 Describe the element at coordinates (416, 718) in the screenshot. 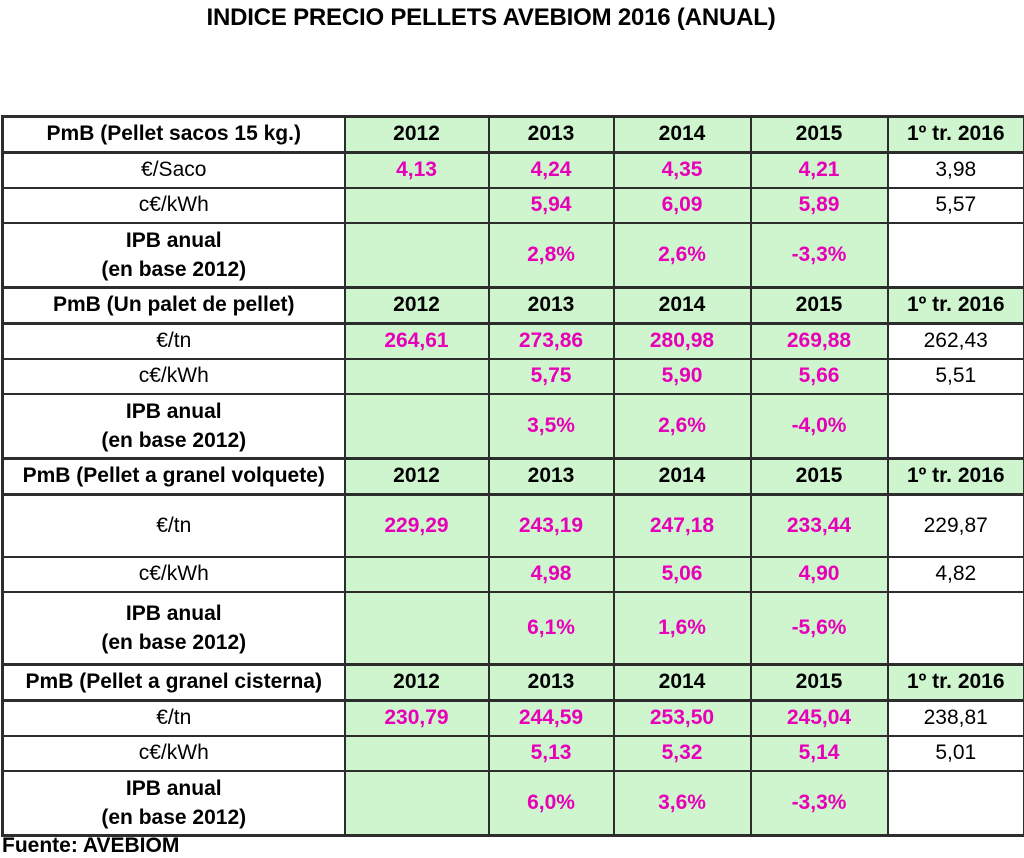

I see `value-cell: 230,79` at that location.